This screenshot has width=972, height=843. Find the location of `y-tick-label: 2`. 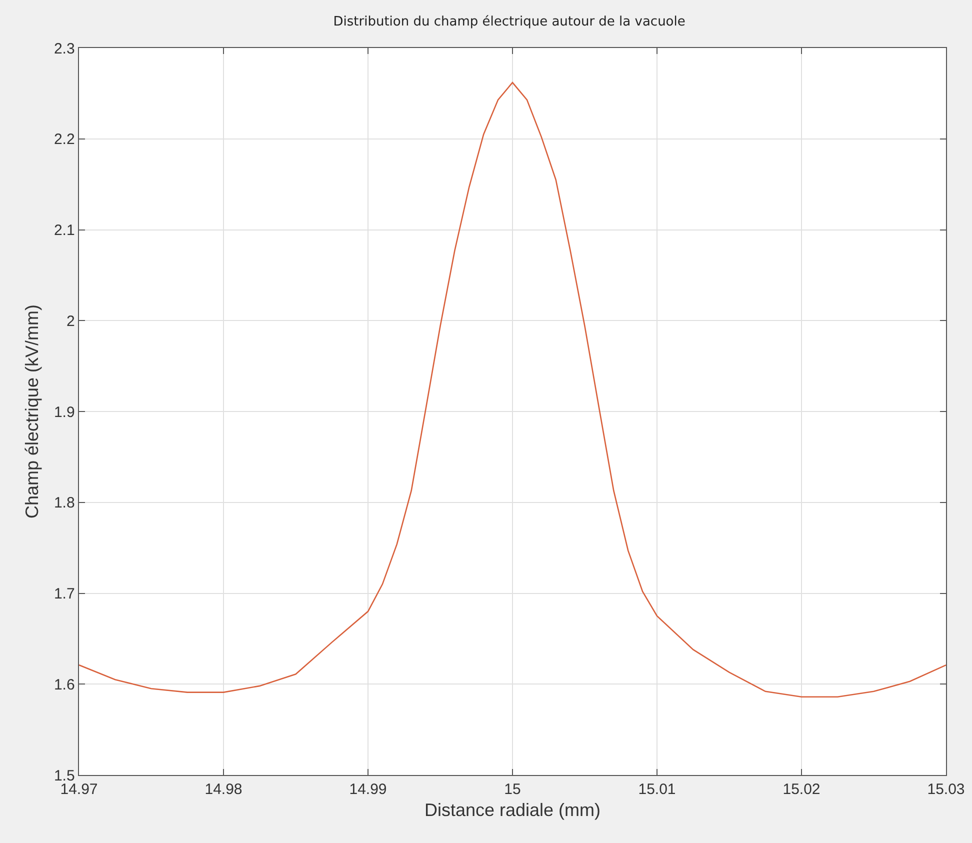

y-tick-label: 2 is located at coordinates (70, 321).